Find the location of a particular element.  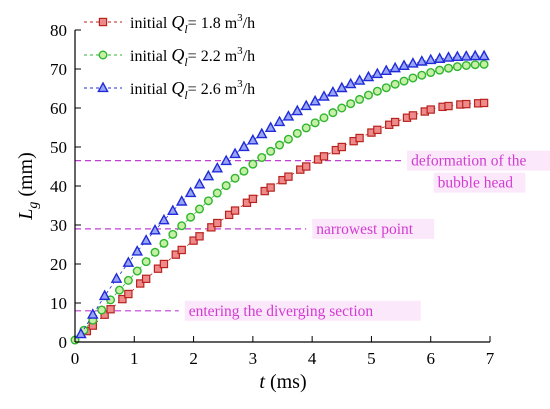

y-ticks: 0 10 20 30 40 50 60 70 80 is located at coordinates (65, 186).